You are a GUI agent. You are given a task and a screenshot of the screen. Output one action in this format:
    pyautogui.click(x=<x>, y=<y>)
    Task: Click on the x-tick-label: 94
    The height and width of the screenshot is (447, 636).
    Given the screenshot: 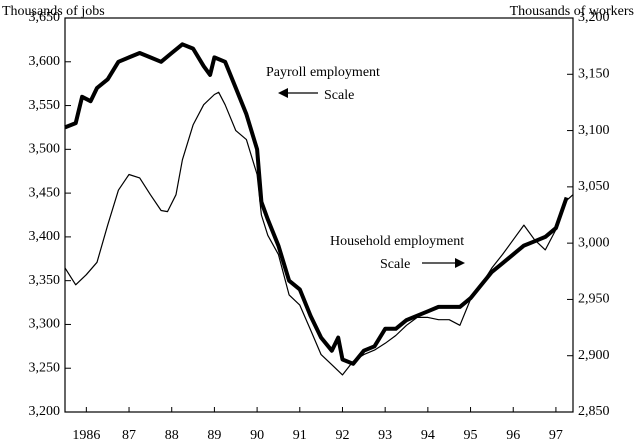 What is the action you would take?
    pyautogui.click(x=428, y=435)
    